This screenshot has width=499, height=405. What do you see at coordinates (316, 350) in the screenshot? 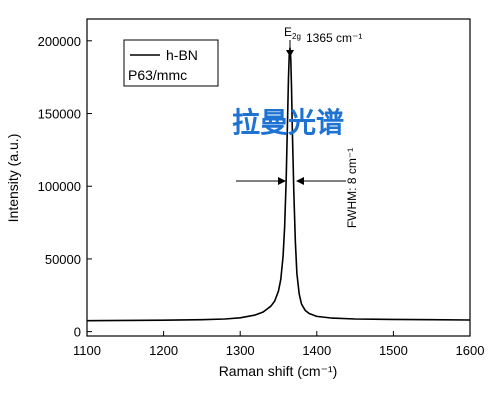
I see `x-tick-label: 1400` at bounding box center [316, 350].